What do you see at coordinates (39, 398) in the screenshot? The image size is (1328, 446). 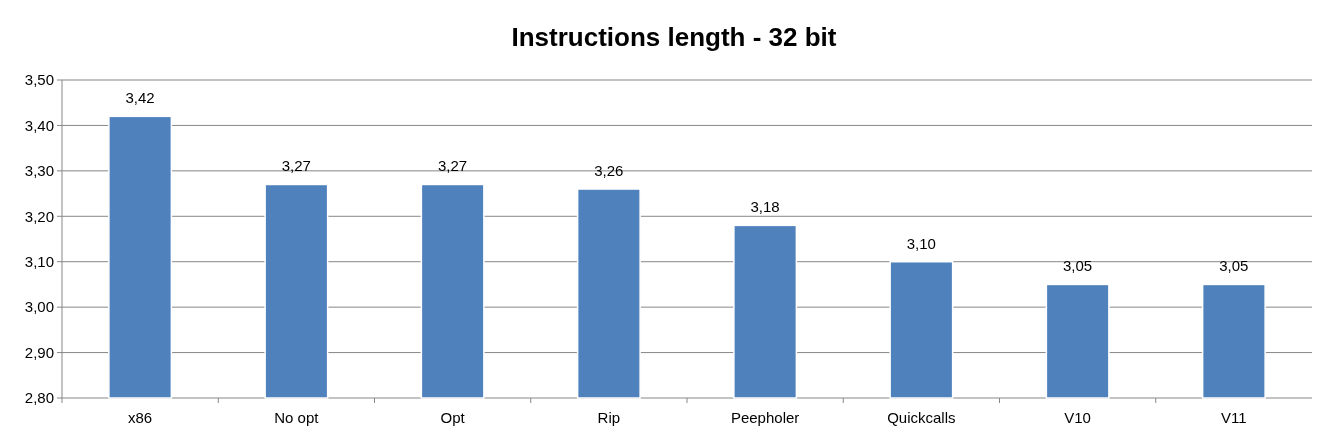 I see `y-tick-label: 2,80` at bounding box center [39, 398].